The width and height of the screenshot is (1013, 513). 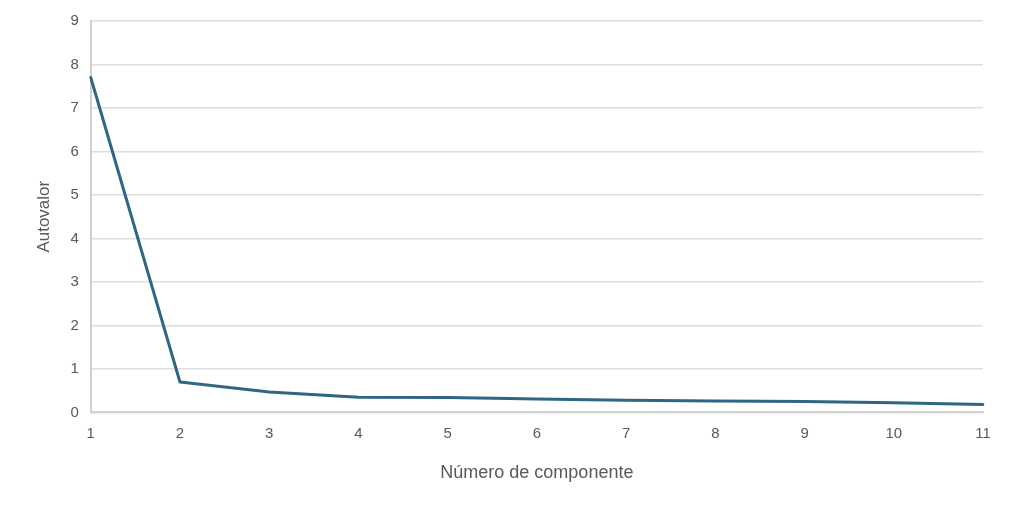 I want to click on y-axis-title: Autovalor, so click(x=43, y=216).